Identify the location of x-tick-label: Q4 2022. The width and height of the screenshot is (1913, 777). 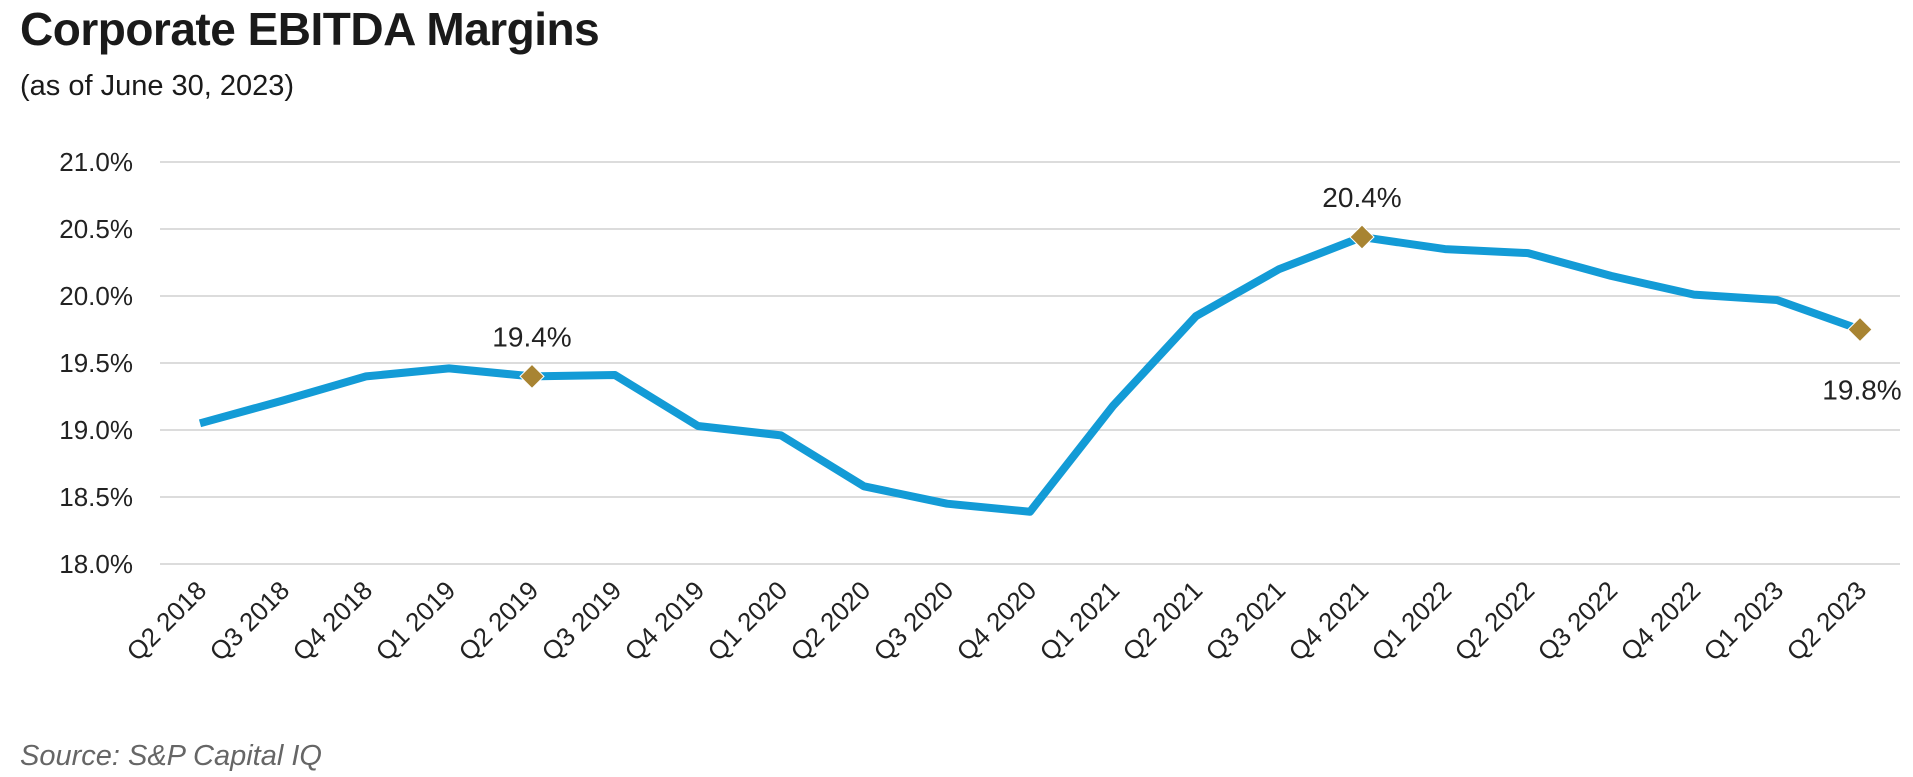
(1660, 621).